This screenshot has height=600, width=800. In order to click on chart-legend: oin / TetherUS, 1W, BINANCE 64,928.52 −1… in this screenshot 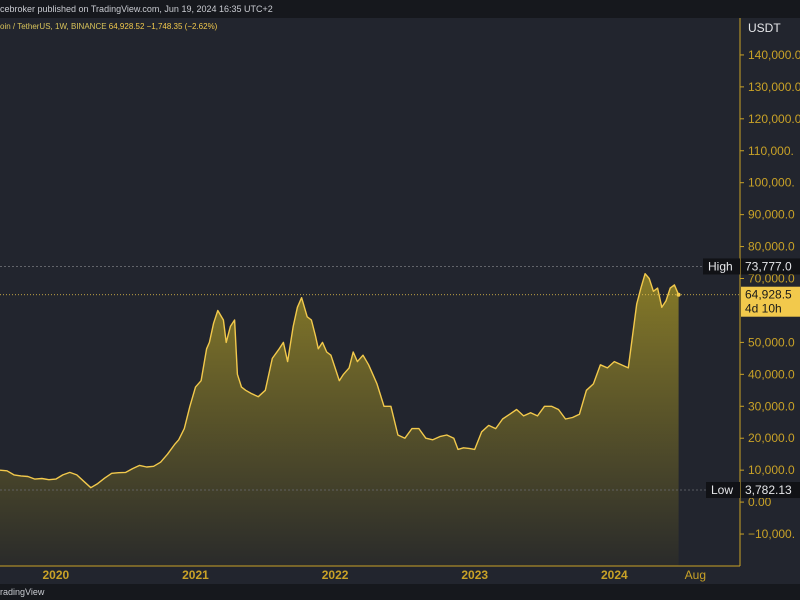, I will do `click(108, 26)`.